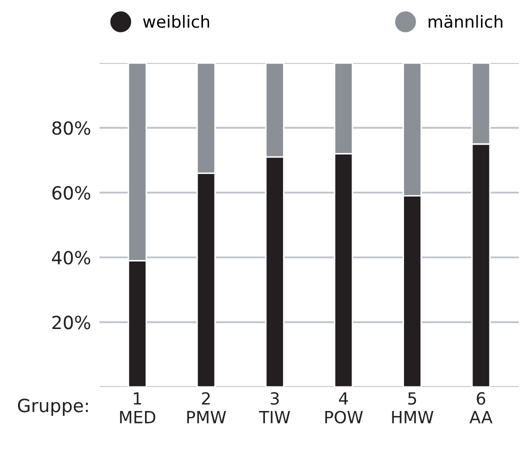 This screenshot has width=524, height=450. What do you see at coordinates (71, 323) in the screenshot?
I see `y-tick-label: 20%` at bounding box center [71, 323].